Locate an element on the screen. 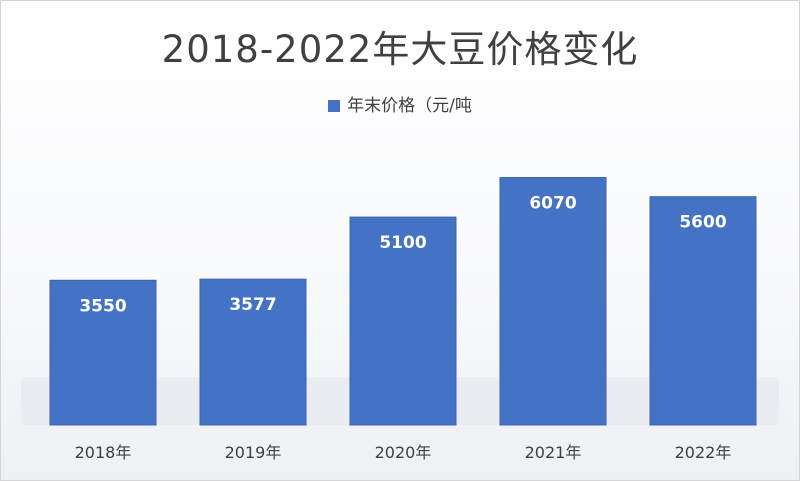 The image size is (800, 481). data-label-4: 5600 is located at coordinates (702, 223).